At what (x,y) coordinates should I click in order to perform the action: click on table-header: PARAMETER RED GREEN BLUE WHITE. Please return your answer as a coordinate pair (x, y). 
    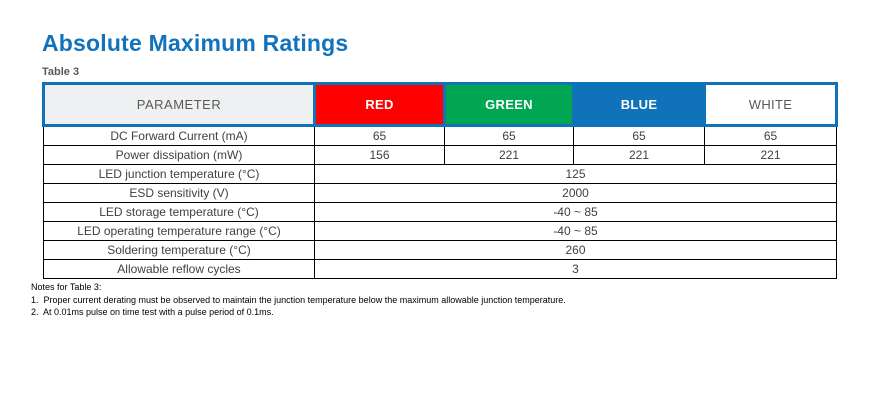
    Looking at the image, I should click on (440, 104).